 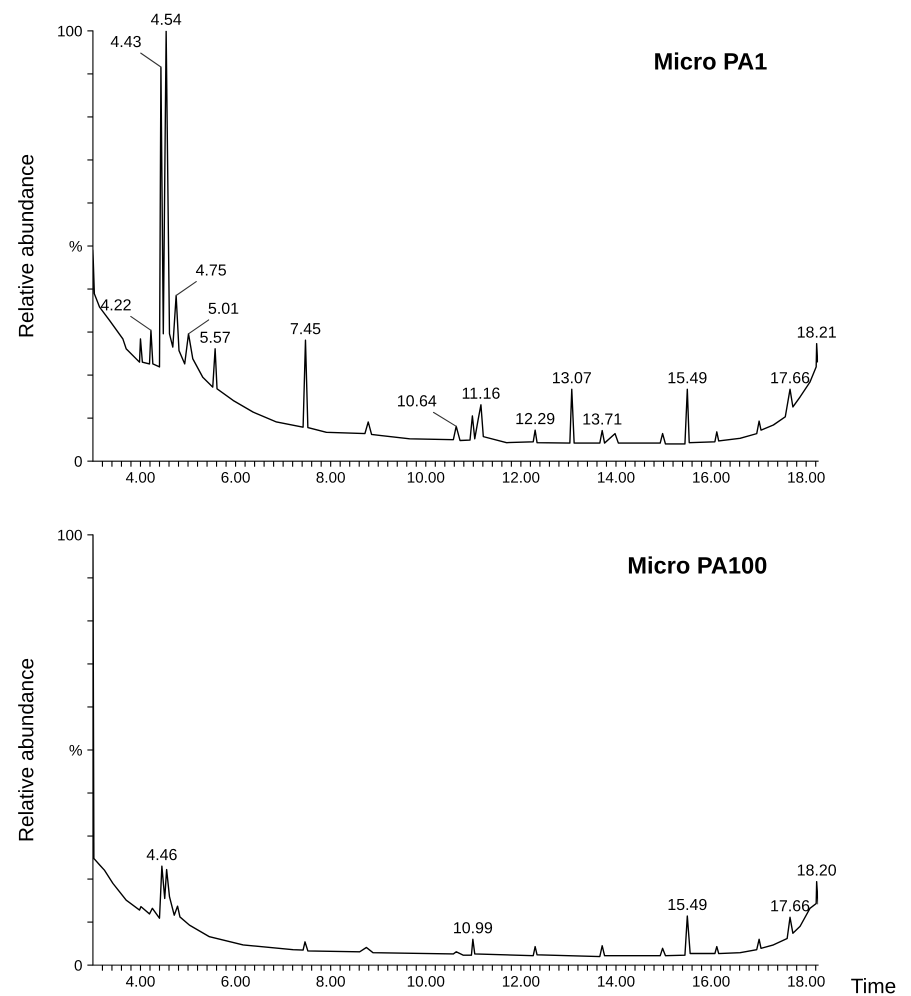 What do you see at coordinates (161, 854) in the screenshot?
I see `annotation: 4.46` at bounding box center [161, 854].